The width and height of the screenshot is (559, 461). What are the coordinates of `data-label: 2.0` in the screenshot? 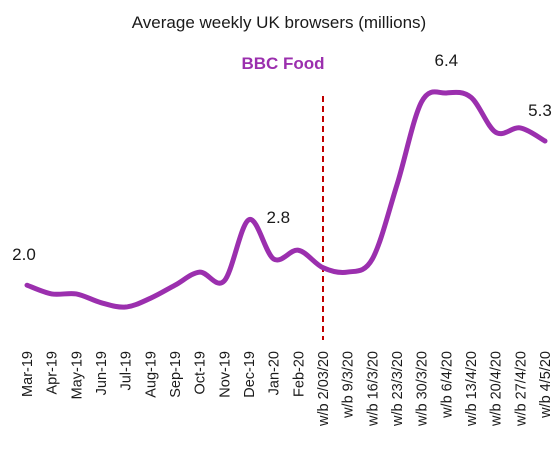 It's located at (24, 254).